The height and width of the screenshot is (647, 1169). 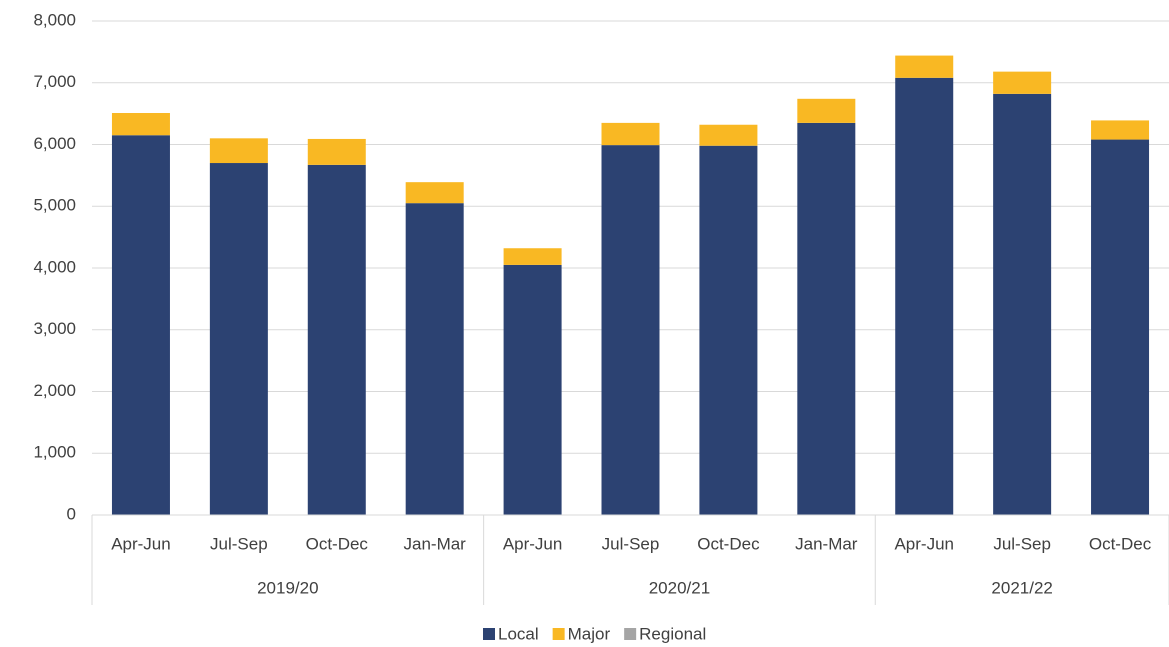 What do you see at coordinates (54, 205) in the screenshot?
I see `y-tick-label: 5,000` at bounding box center [54, 205].